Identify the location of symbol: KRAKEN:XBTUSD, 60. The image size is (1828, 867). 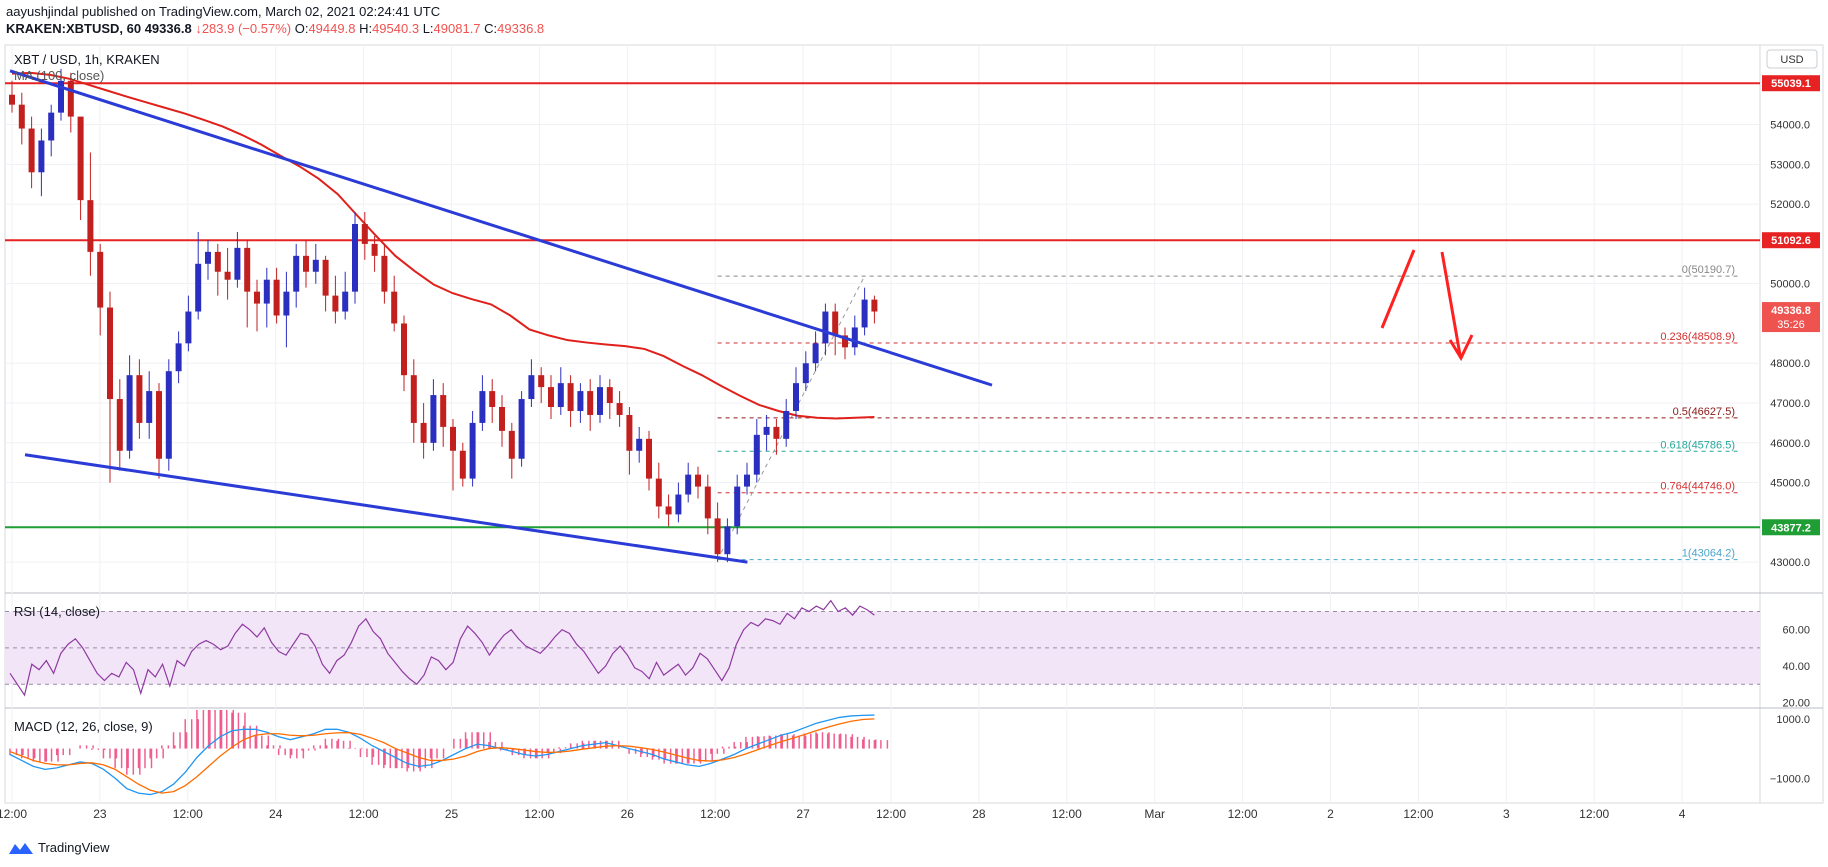
(74, 28).